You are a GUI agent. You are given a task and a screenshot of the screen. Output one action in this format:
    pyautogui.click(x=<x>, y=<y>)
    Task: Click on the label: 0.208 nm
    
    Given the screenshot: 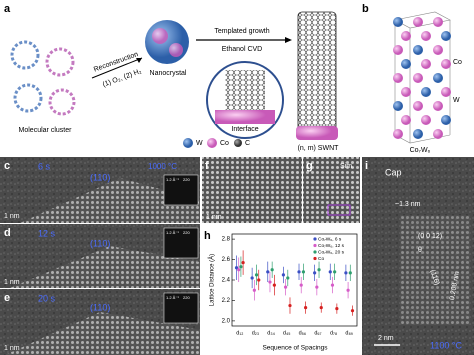 What is the action you would take?
    pyautogui.click(x=455, y=286)
    